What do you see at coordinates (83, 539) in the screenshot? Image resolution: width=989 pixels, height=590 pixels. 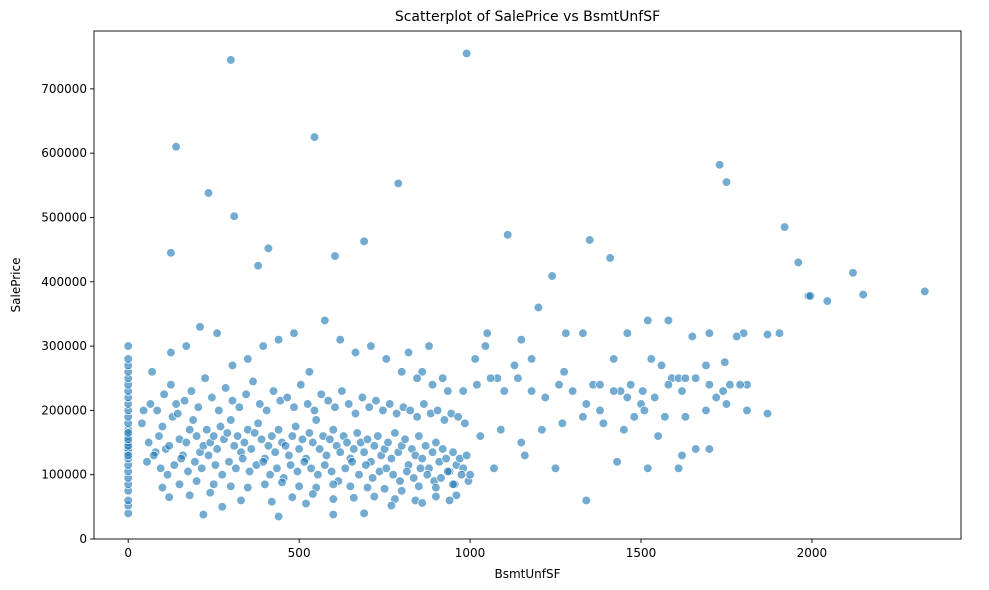 I see `y-tick-label: 0` at bounding box center [83, 539].